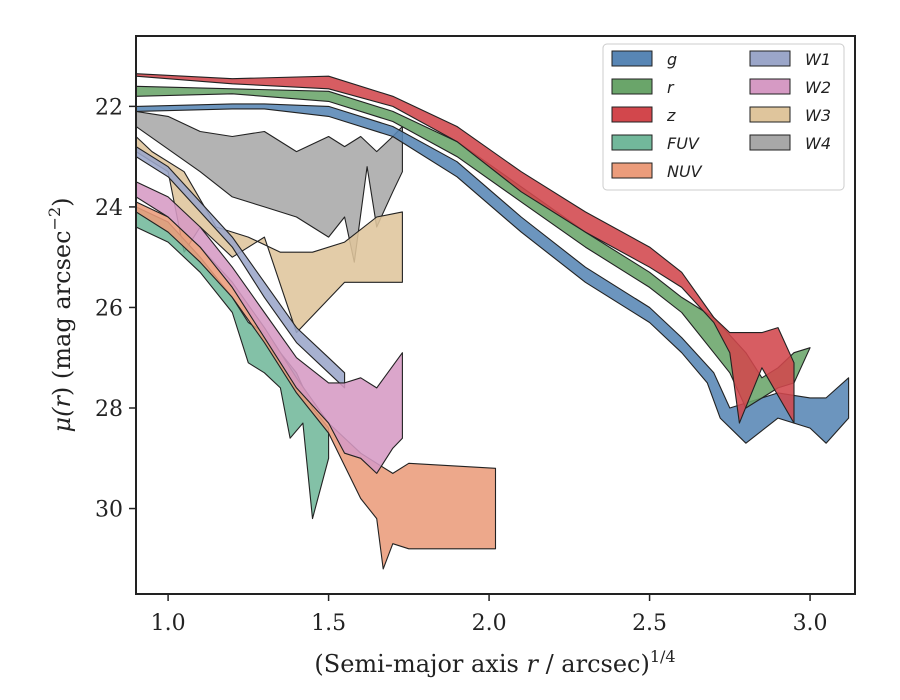  Describe the element at coordinates (109, 107) in the screenshot. I see `y-tick-label: 22` at that location.